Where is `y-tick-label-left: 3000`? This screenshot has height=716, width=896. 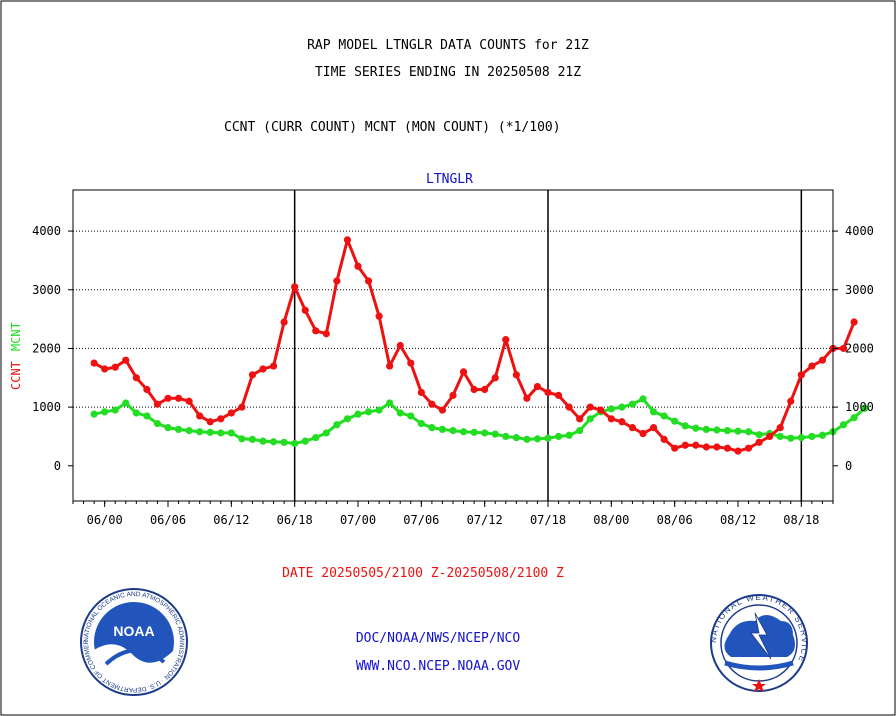
y-tick-label-left: 3000 is located at coordinates (46, 290).